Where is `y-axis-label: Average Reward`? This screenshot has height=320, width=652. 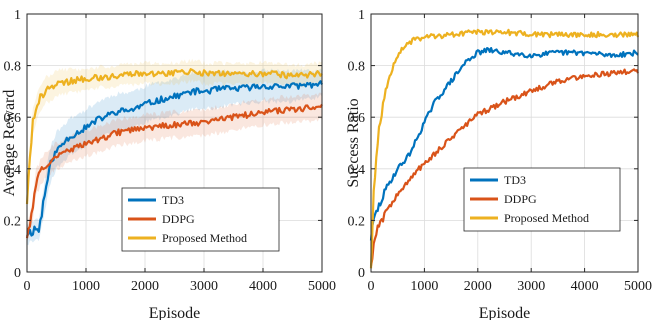
y-axis-label: Average Reward is located at coordinates (9, 143).